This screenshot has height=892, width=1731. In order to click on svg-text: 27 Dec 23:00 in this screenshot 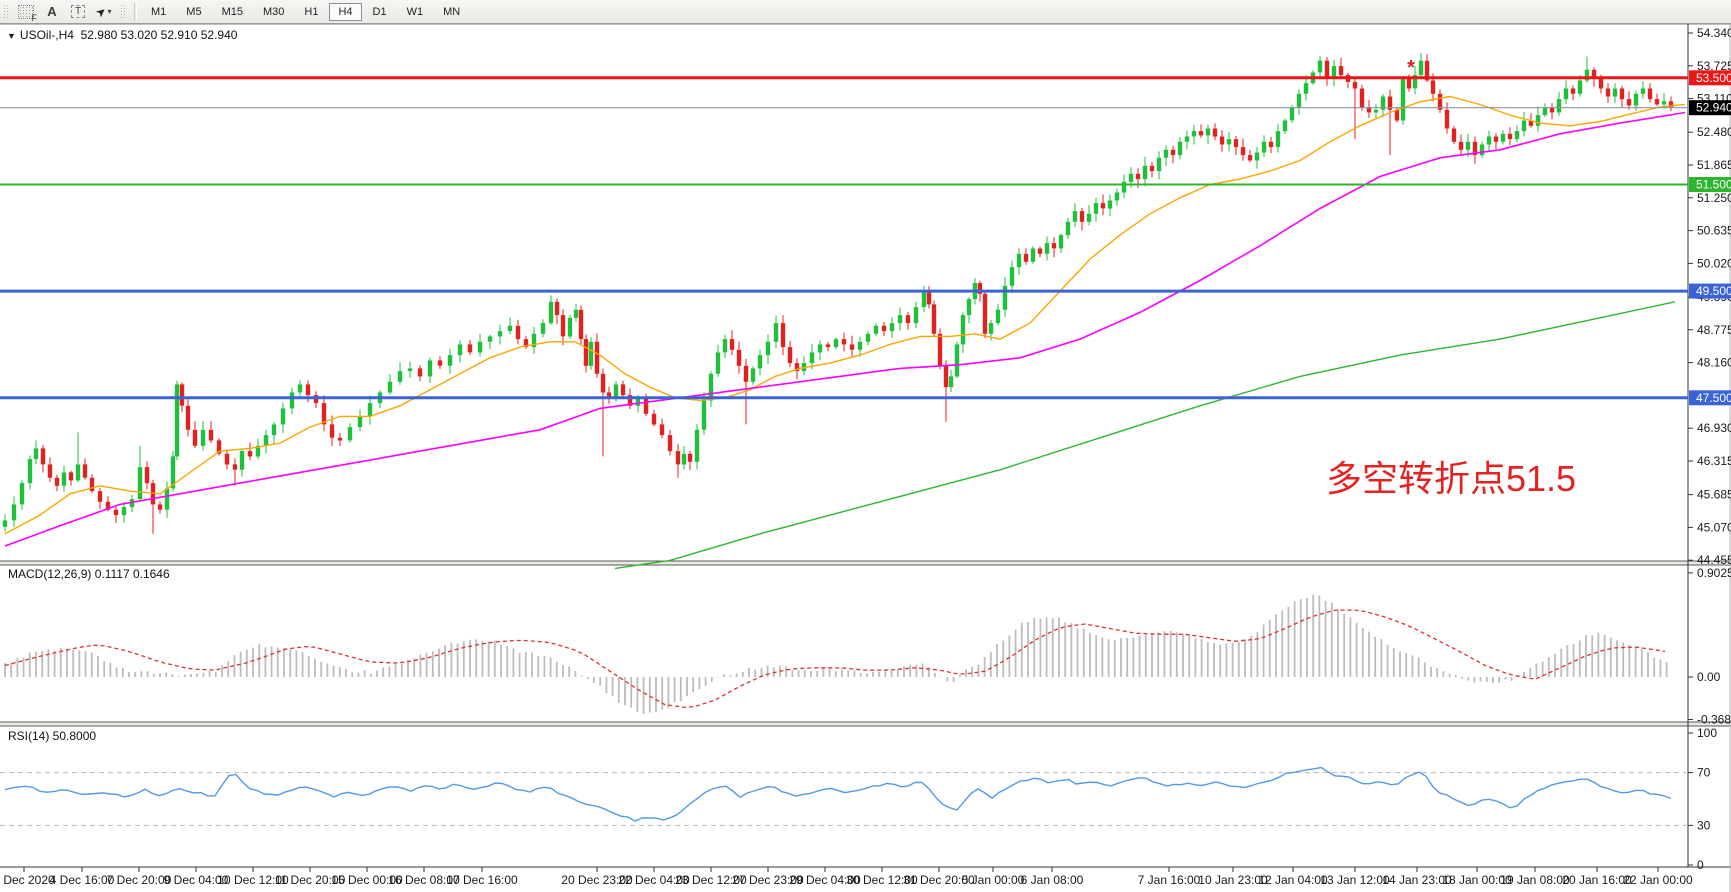, I will do `click(768, 880)`.